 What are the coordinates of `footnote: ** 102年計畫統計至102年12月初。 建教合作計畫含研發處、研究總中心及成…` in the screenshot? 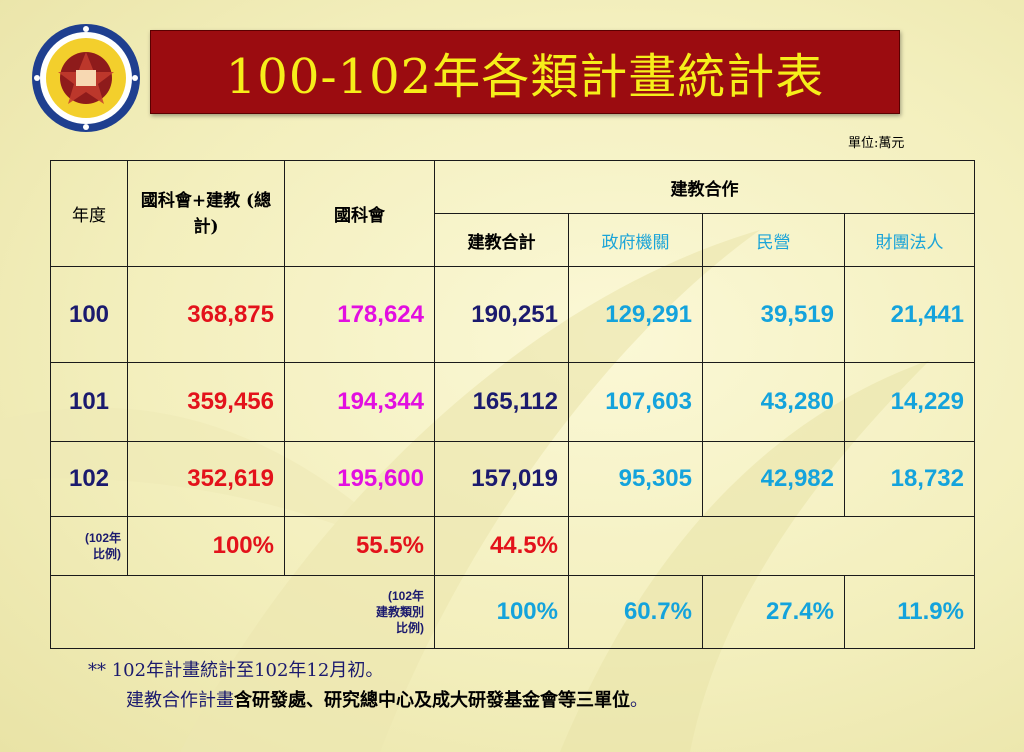 It's located at (368, 686).